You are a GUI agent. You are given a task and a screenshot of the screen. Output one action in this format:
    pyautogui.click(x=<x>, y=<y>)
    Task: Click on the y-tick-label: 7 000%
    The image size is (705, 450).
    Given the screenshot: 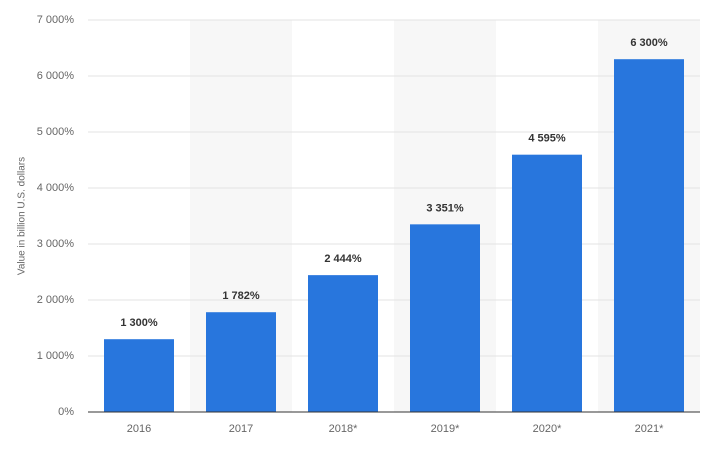 What is the action you would take?
    pyautogui.click(x=56, y=20)
    